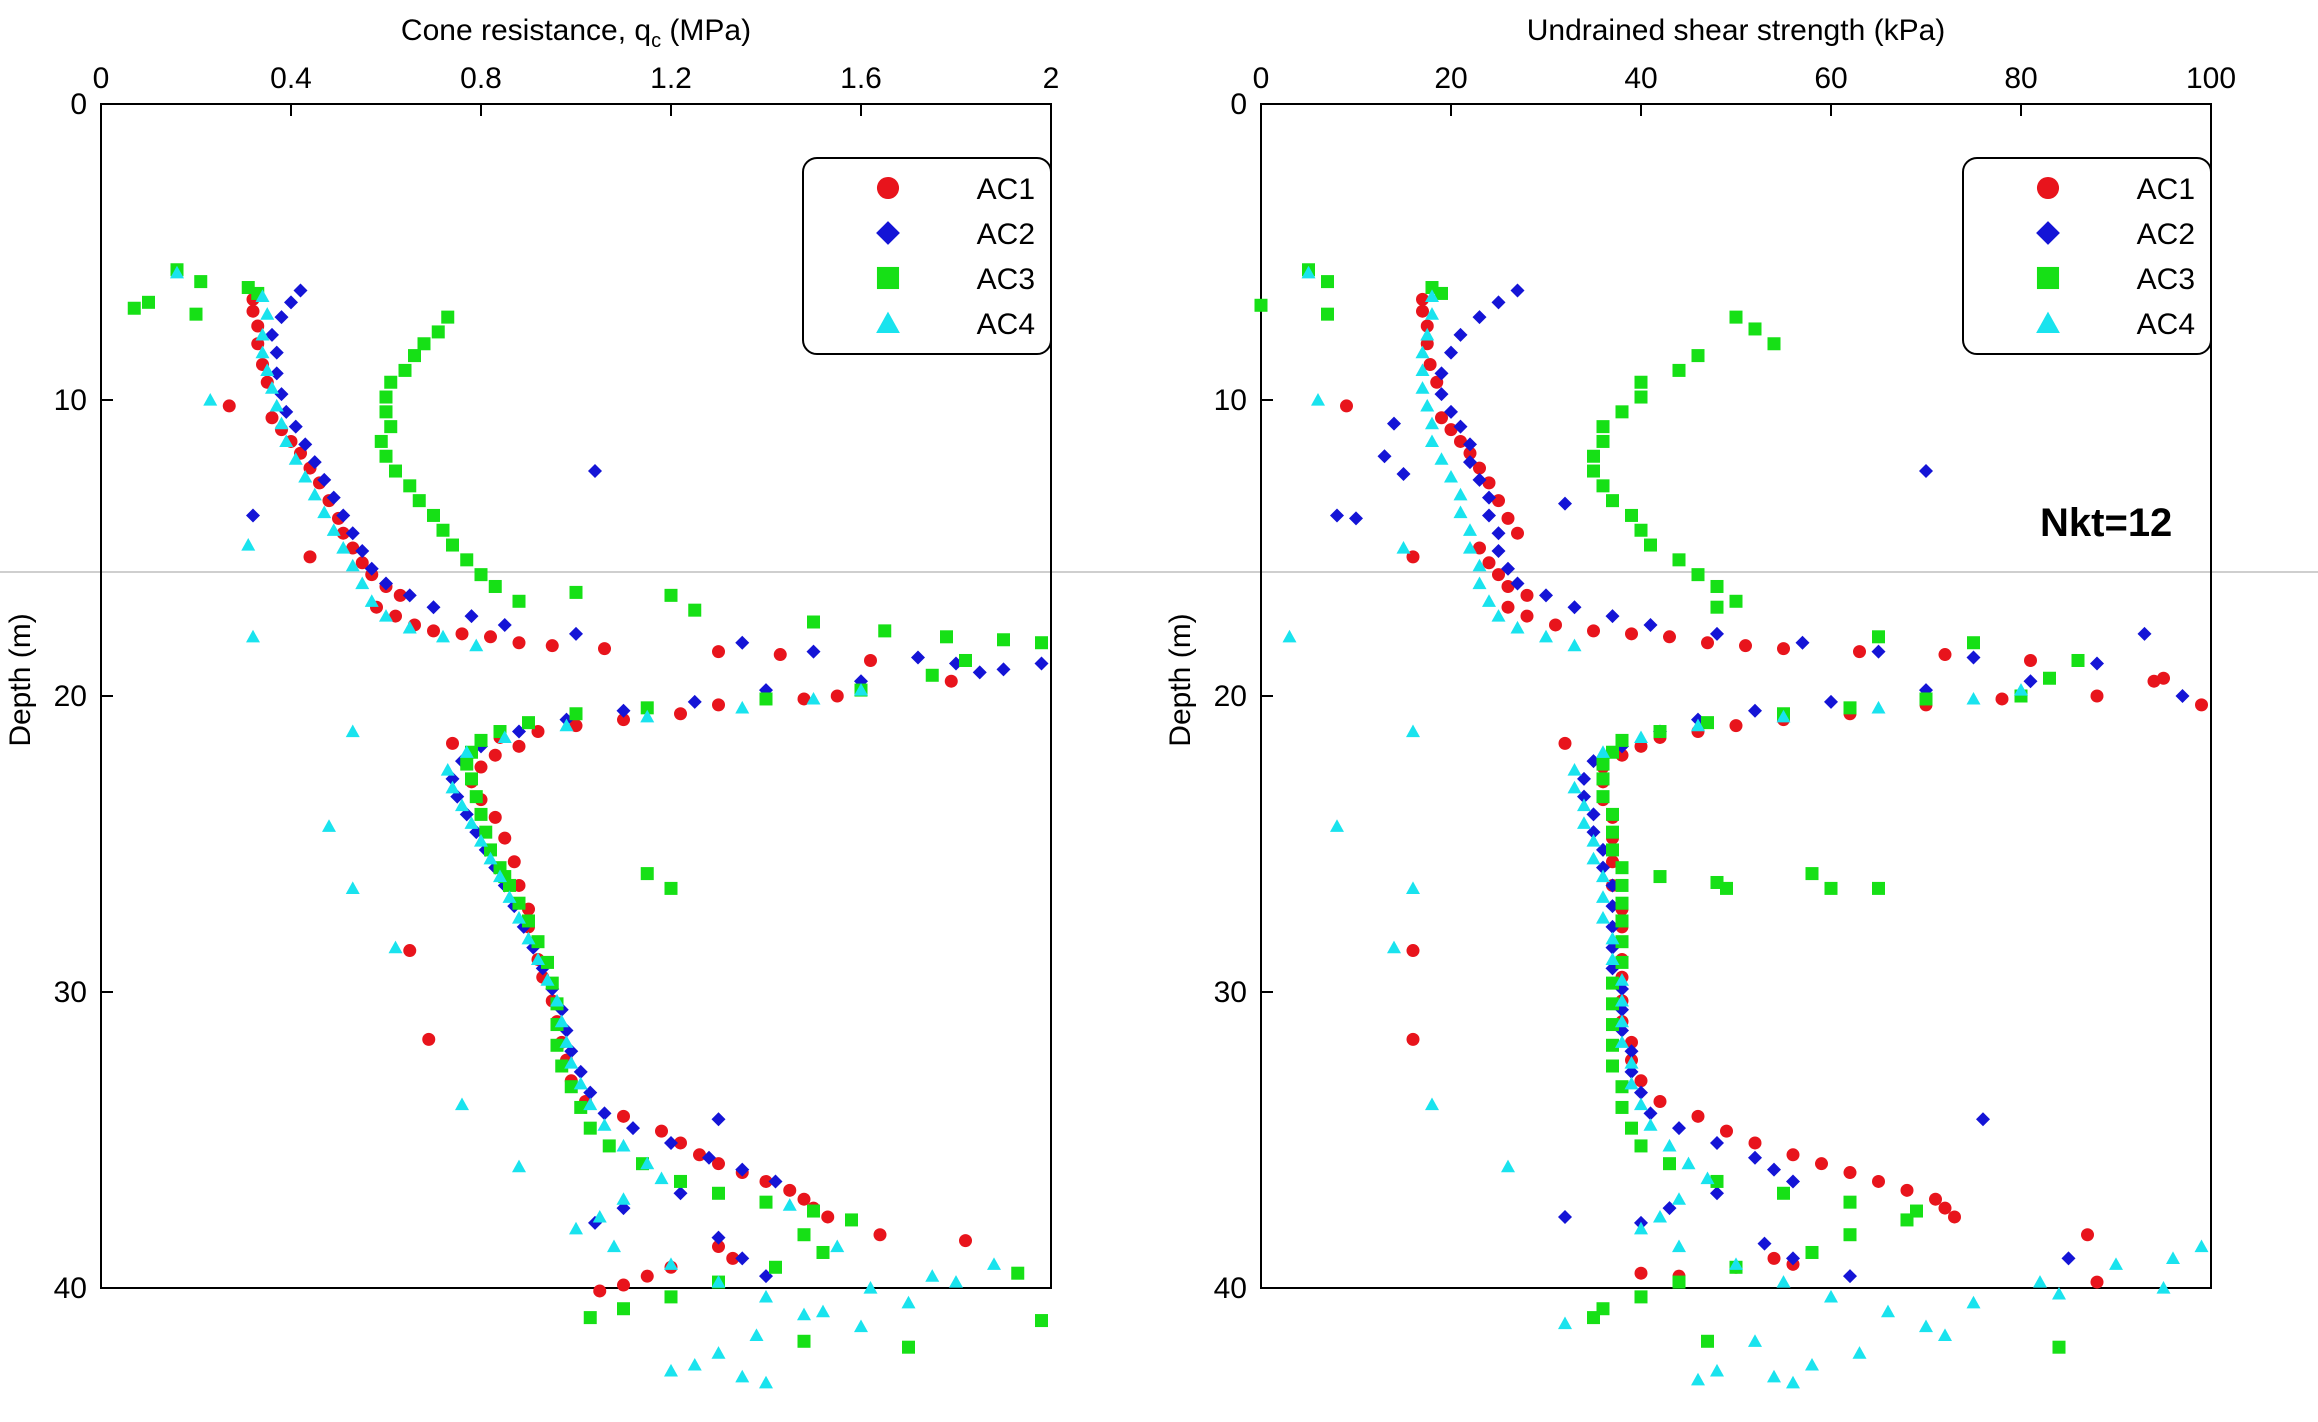  What do you see at coordinates (2048, 322) in the screenshot?
I see `right-legend-marker-AC4` at bounding box center [2048, 322].